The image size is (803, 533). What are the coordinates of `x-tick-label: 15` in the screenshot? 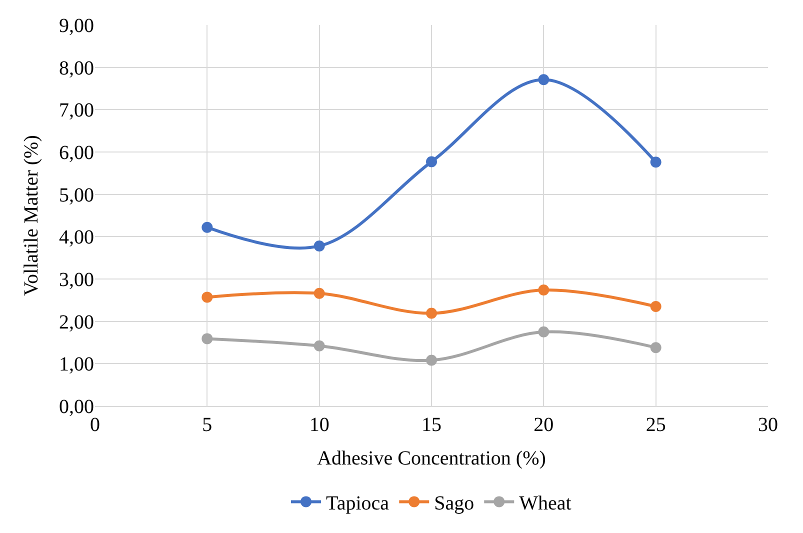 It's located at (432, 425).